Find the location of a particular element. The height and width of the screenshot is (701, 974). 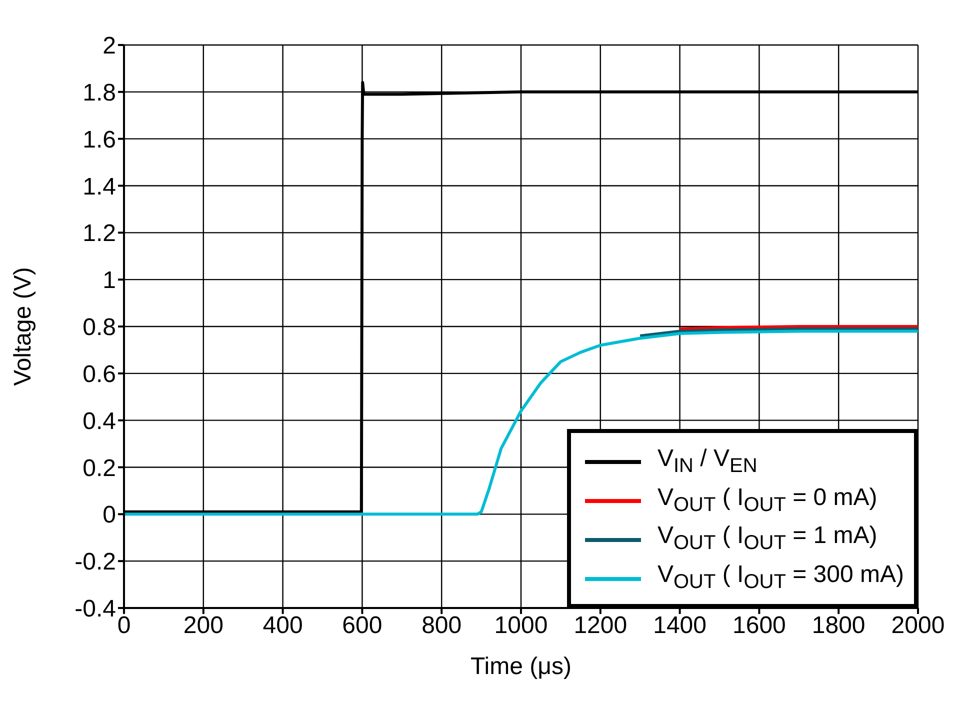

y-tick-label: 1.6 is located at coordinates (99, 140).